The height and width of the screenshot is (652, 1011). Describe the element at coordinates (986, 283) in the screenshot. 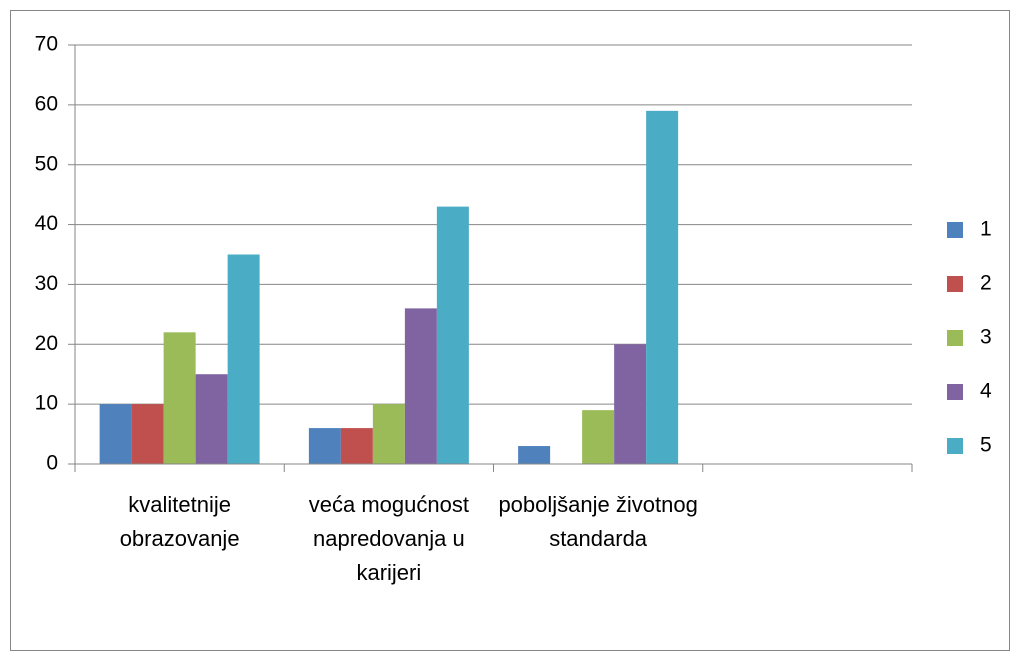

I see `legend-label: 2` at that location.